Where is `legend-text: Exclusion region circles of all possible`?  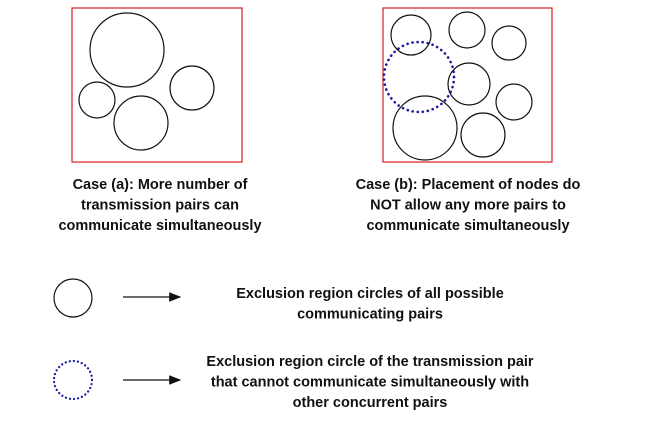 legend-text: Exclusion region circles of all possible is located at coordinates (370, 294).